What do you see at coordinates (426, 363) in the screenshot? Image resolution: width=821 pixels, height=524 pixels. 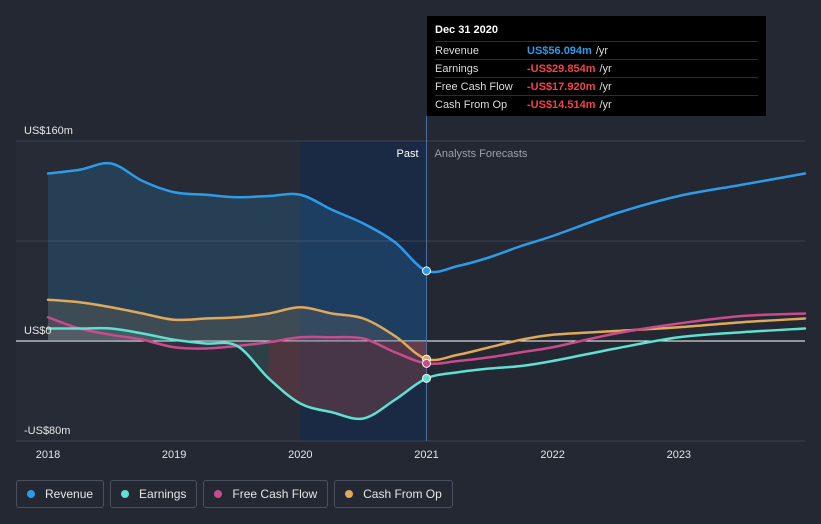 I see `point-free-cash-flow` at bounding box center [426, 363].